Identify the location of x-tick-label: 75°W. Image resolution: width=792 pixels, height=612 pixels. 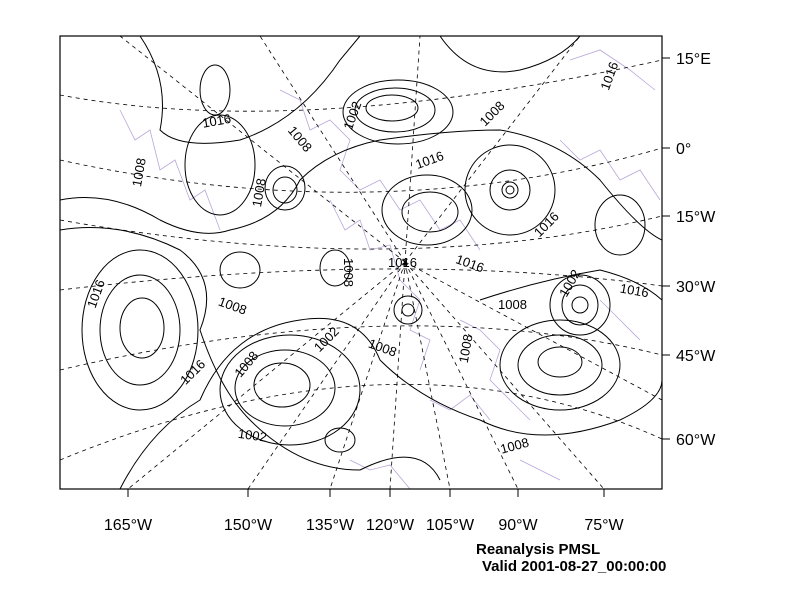
(604, 525).